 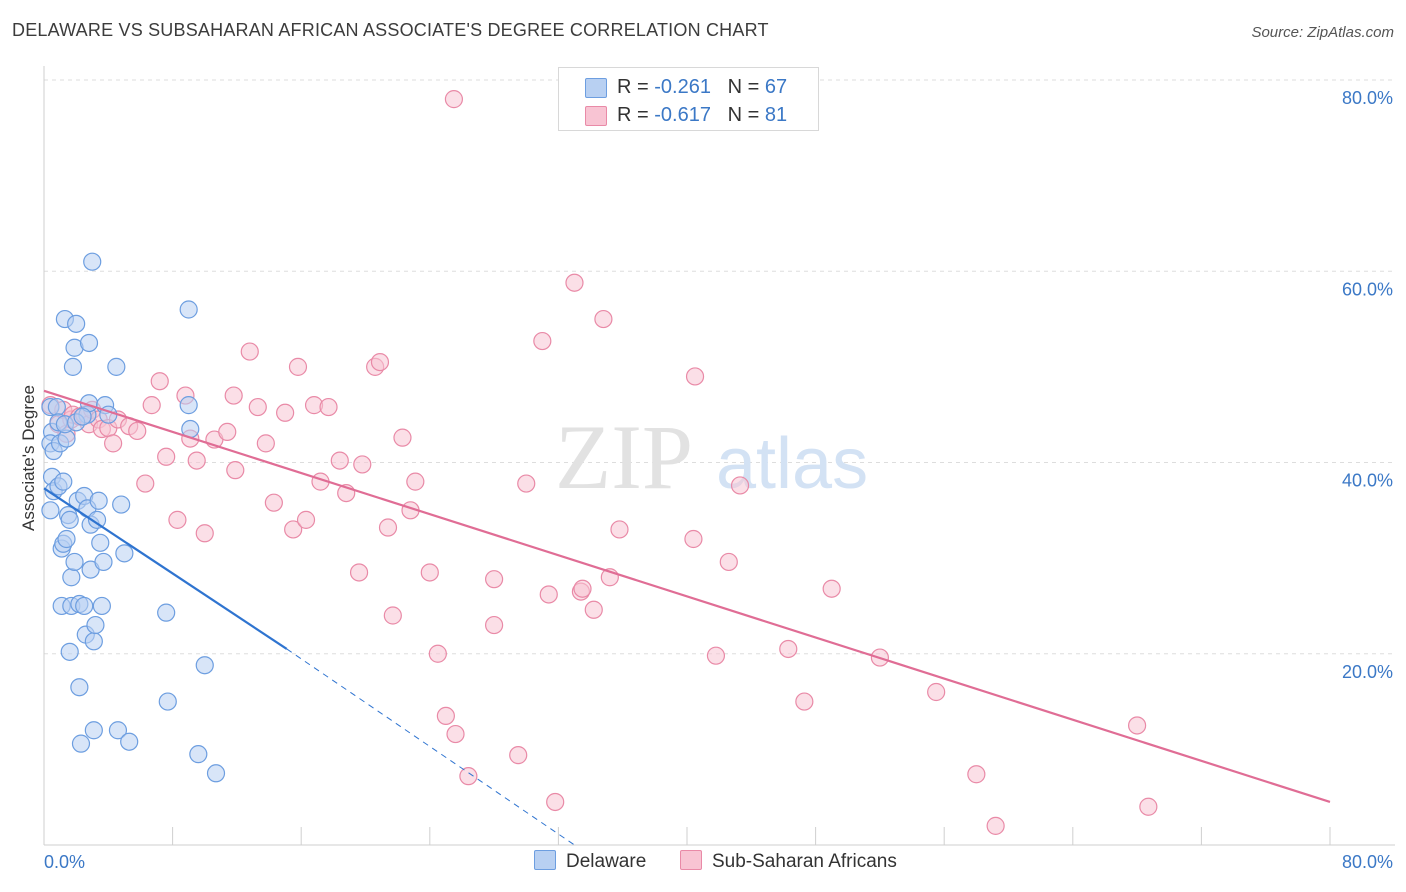 I want to click on y-tick-label: 20.0%, so click(x=1367, y=672).